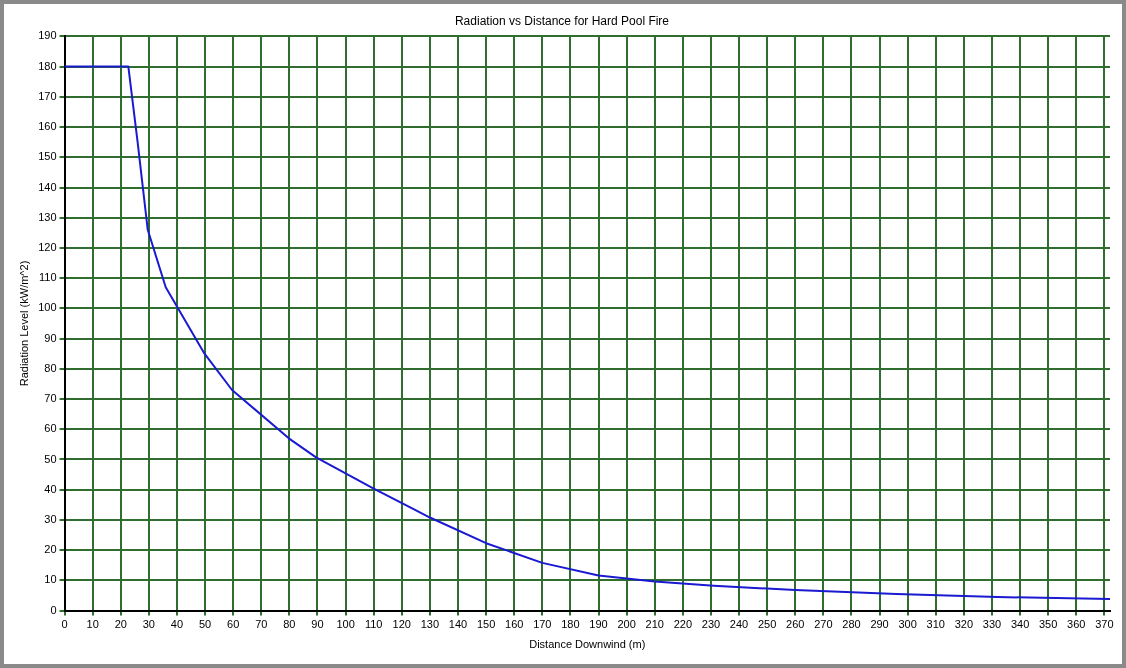 Image resolution: width=1126 pixels, height=668 pixels. What do you see at coordinates (345, 624) in the screenshot?
I see `x-tick-label: 100` at bounding box center [345, 624].